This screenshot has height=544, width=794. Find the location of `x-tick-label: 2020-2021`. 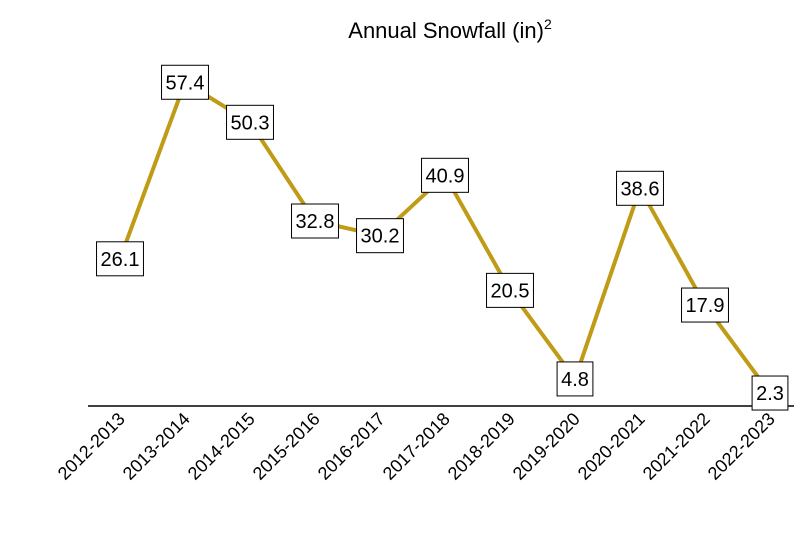

x-tick-label: 2020-2021 is located at coordinates (611, 446).